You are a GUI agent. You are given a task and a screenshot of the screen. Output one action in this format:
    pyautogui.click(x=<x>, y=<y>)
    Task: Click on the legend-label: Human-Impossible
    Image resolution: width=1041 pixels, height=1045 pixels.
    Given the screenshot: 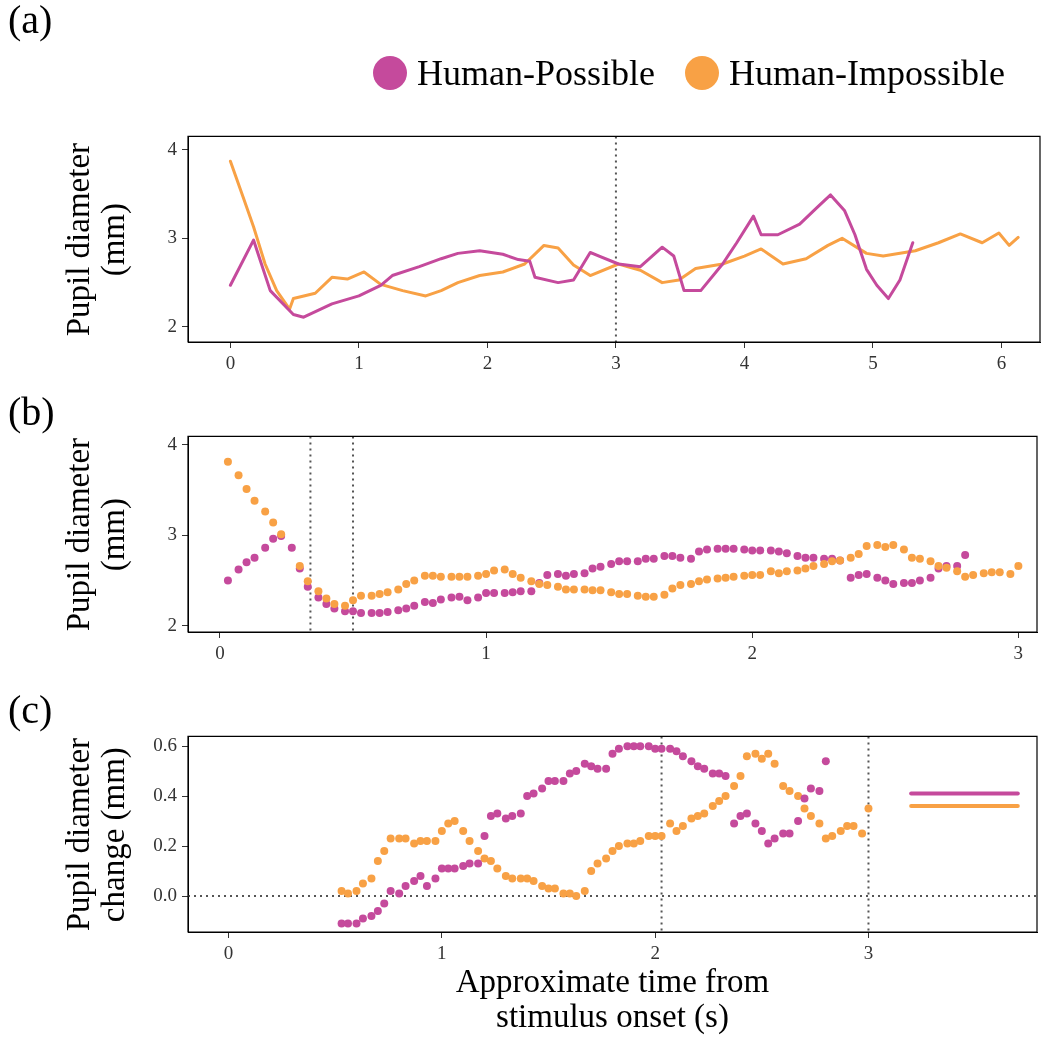 What is the action you would take?
    pyautogui.click(x=867, y=73)
    